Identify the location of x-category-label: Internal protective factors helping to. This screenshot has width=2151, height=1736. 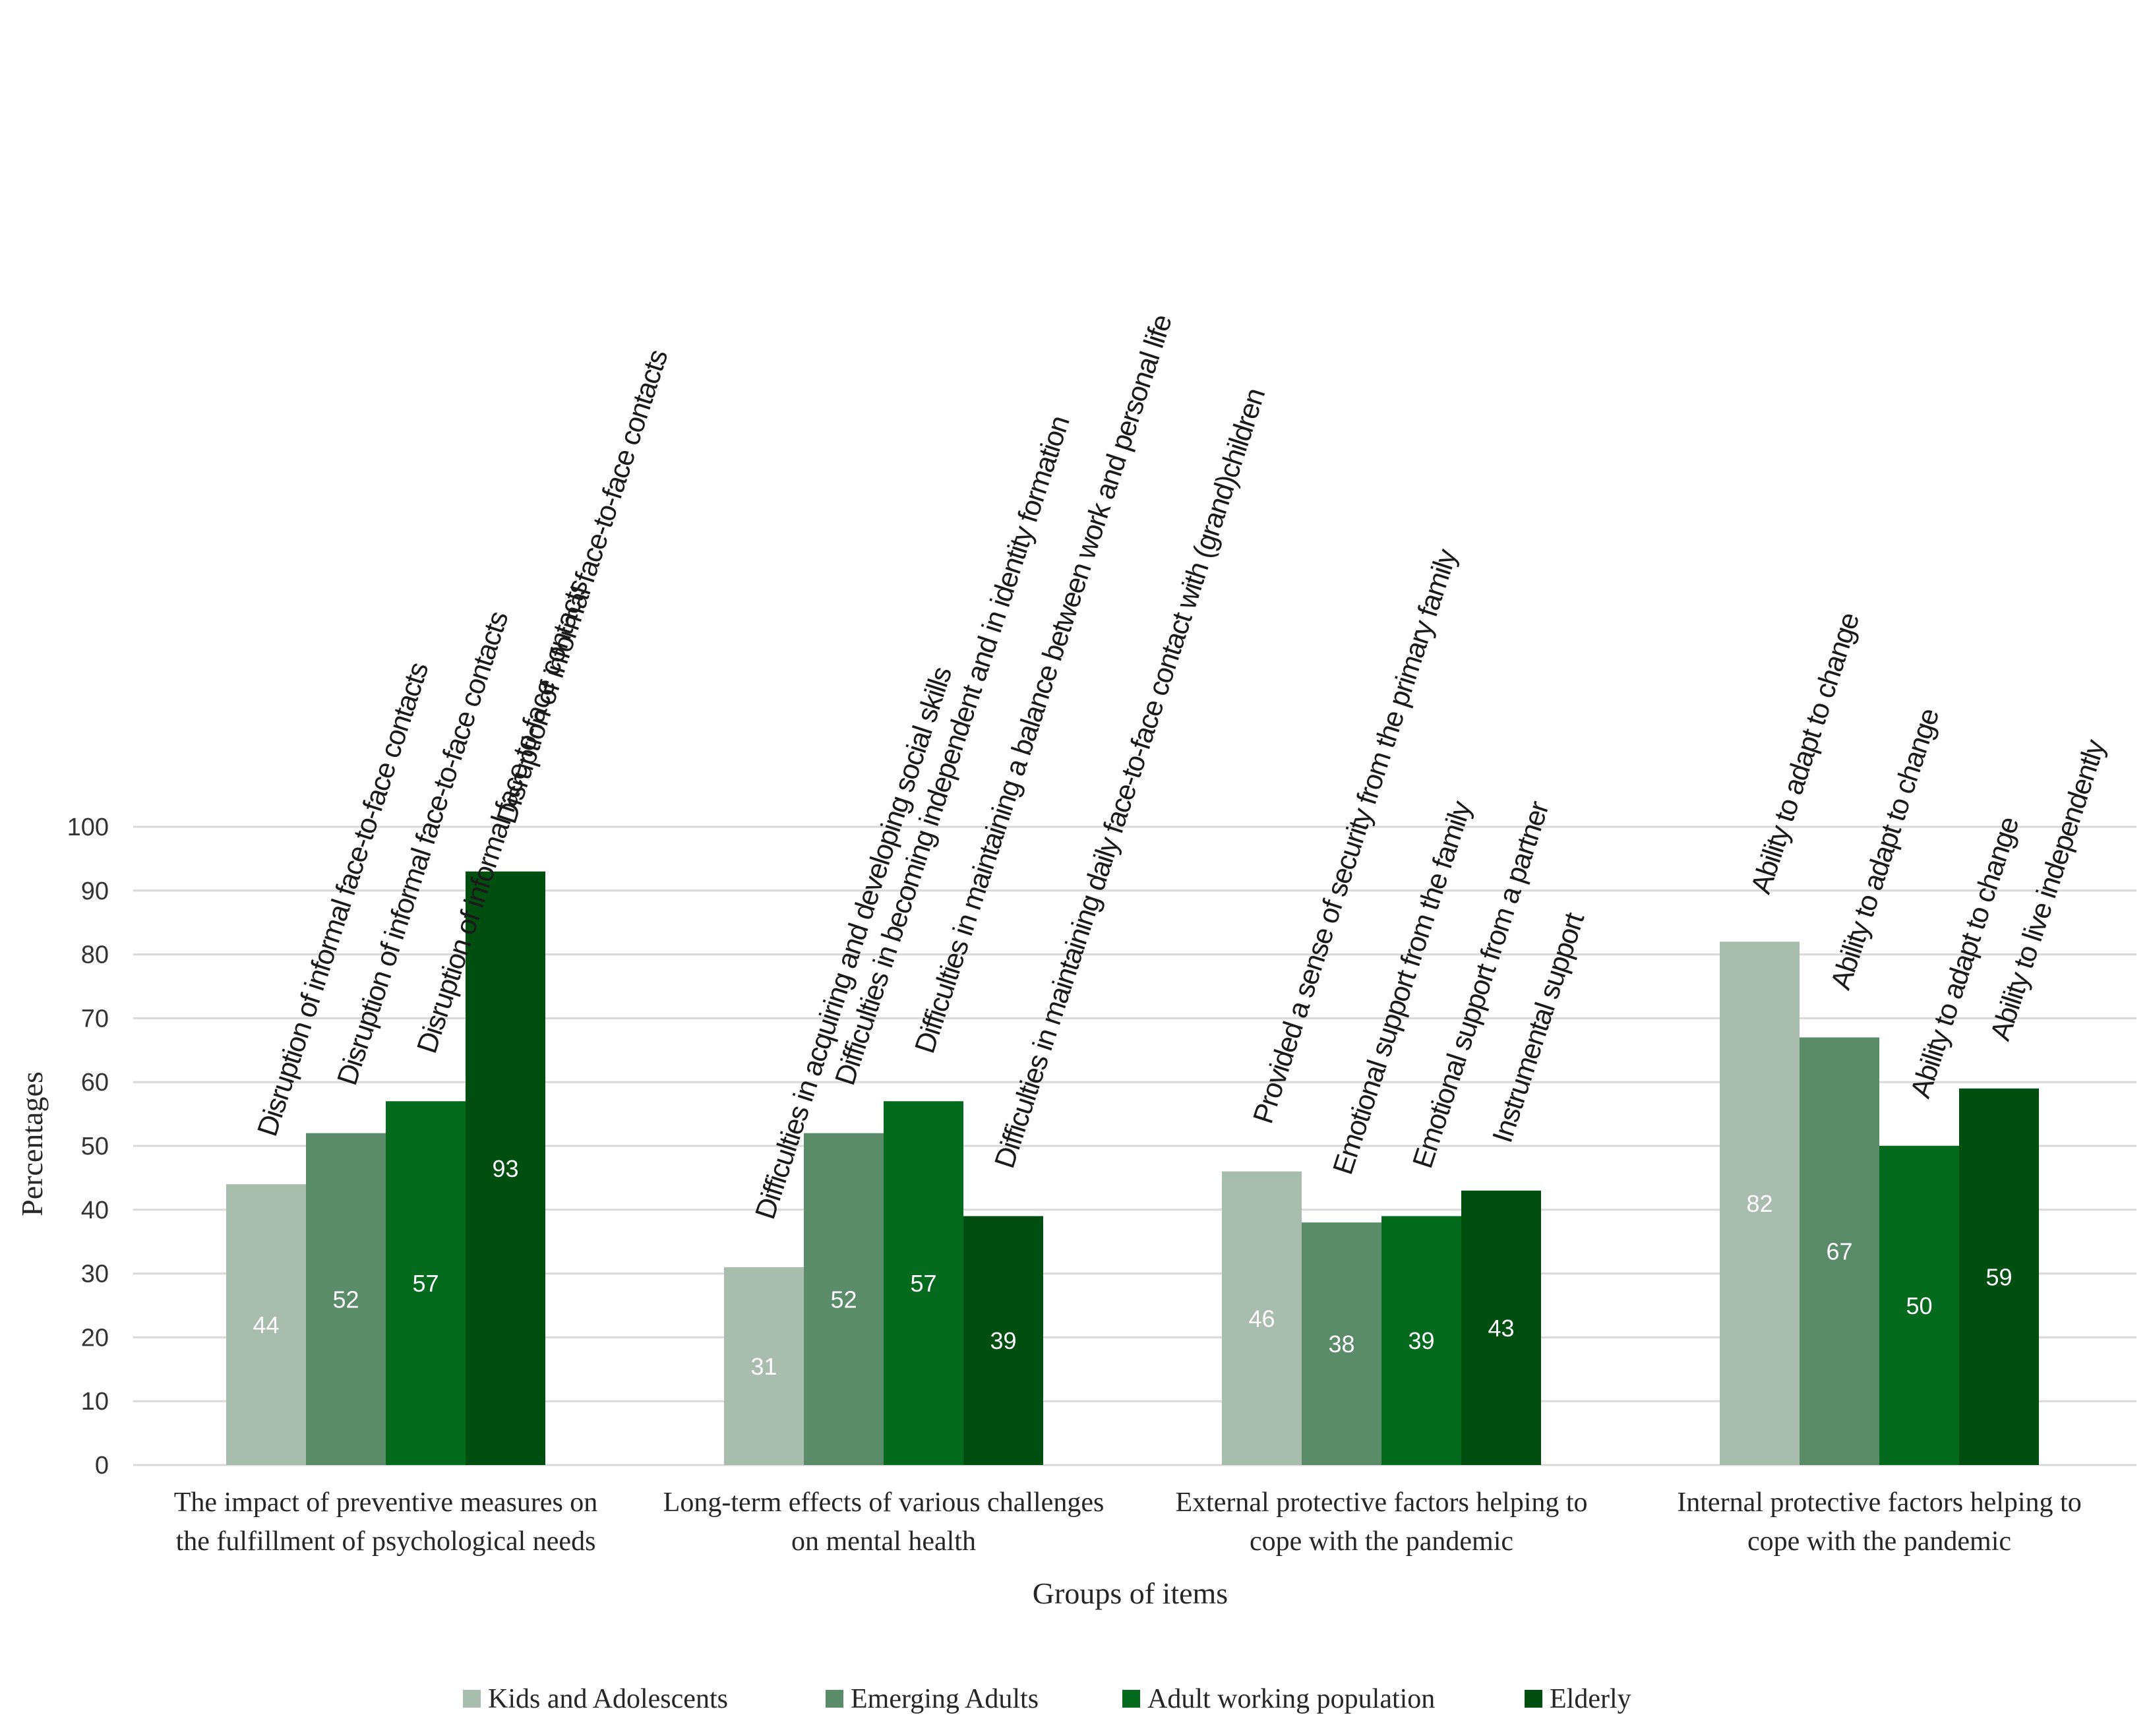
(1879, 1502).